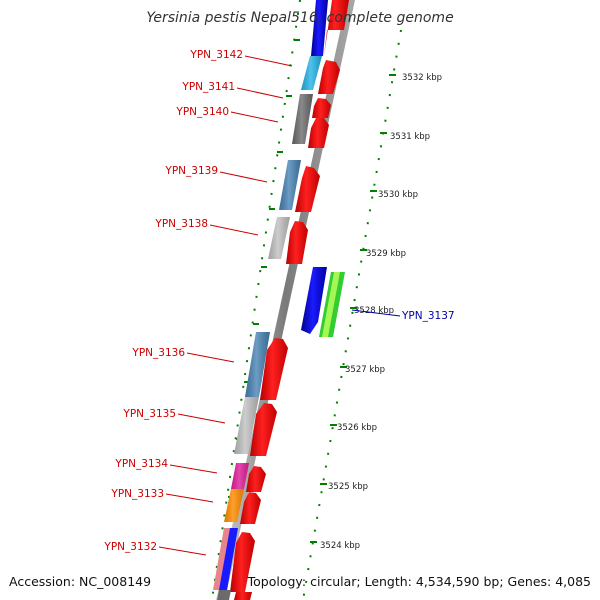 This screenshot has height=600, width=600. What do you see at coordinates (141, 464) in the screenshot?
I see `gene-label-ypn-3134: YPN_3134` at bounding box center [141, 464].